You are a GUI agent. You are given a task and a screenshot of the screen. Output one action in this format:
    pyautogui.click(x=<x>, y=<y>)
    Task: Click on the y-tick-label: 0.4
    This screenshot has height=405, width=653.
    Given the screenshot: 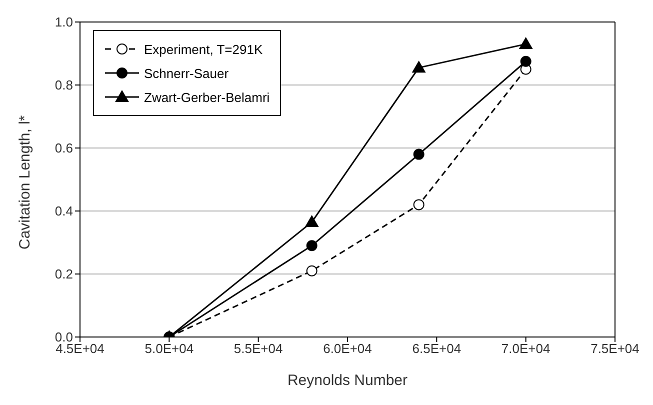 What is the action you would take?
    pyautogui.click(x=63, y=211)
    